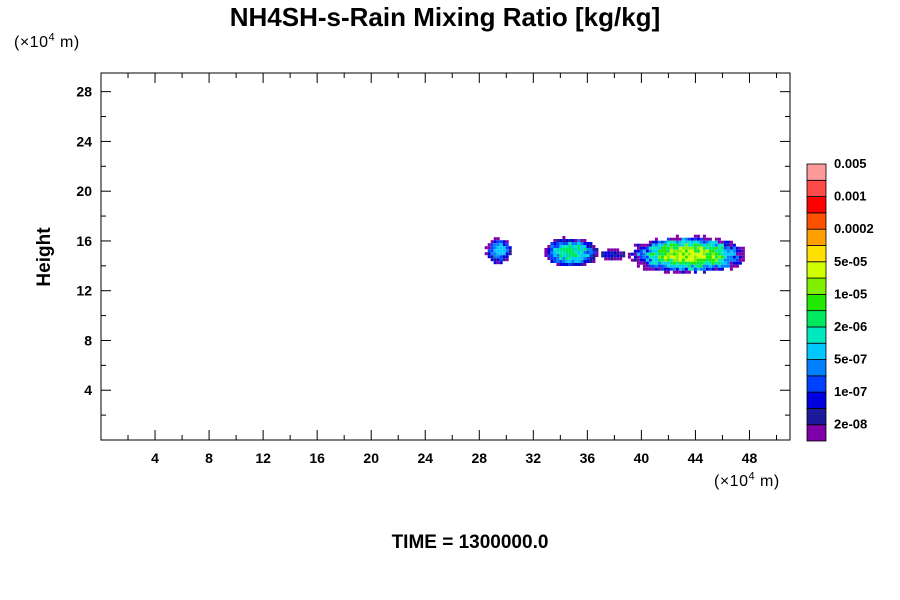  Describe the element at coordinates (88, 390) in the screenshot. I see `y-tick-label: 4` at that location.